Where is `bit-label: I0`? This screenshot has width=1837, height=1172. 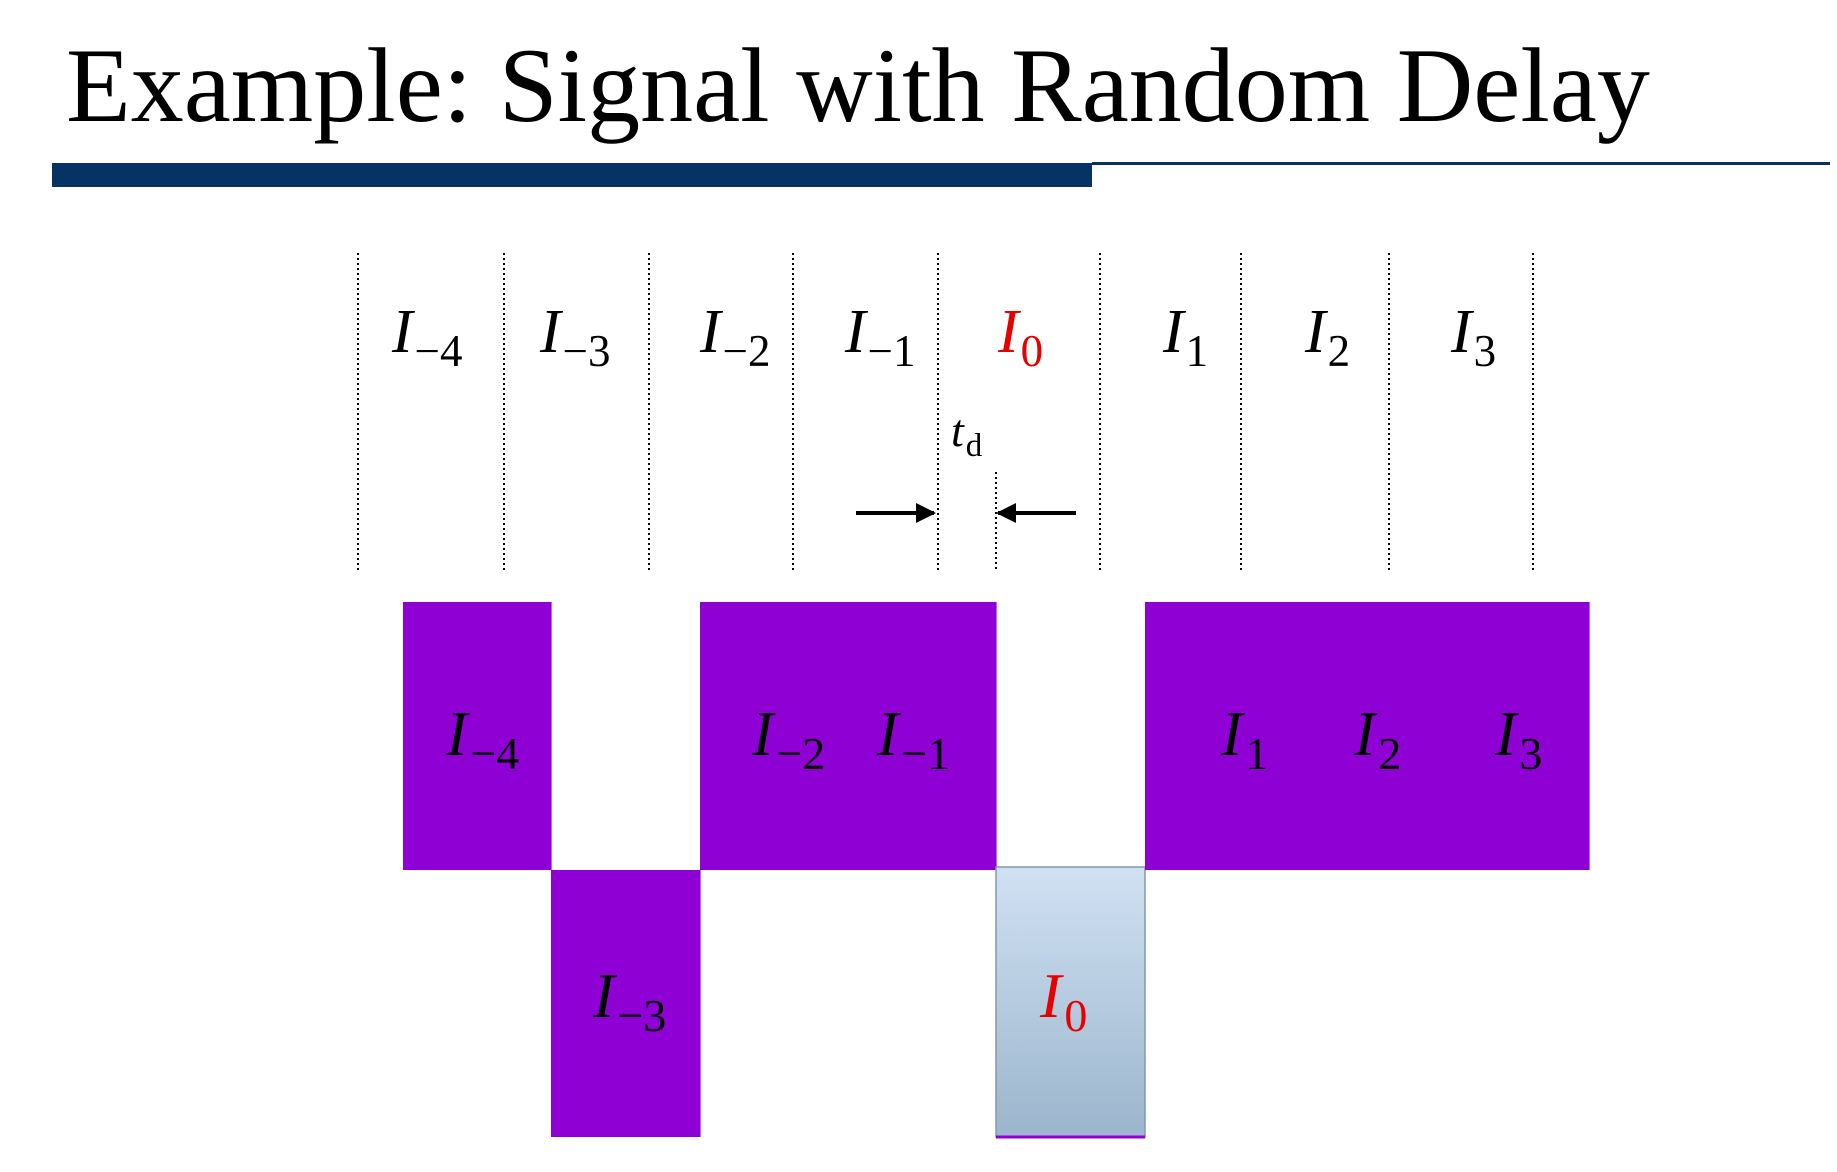
bit-label: I0 is located at coordinates (1063, 1000).